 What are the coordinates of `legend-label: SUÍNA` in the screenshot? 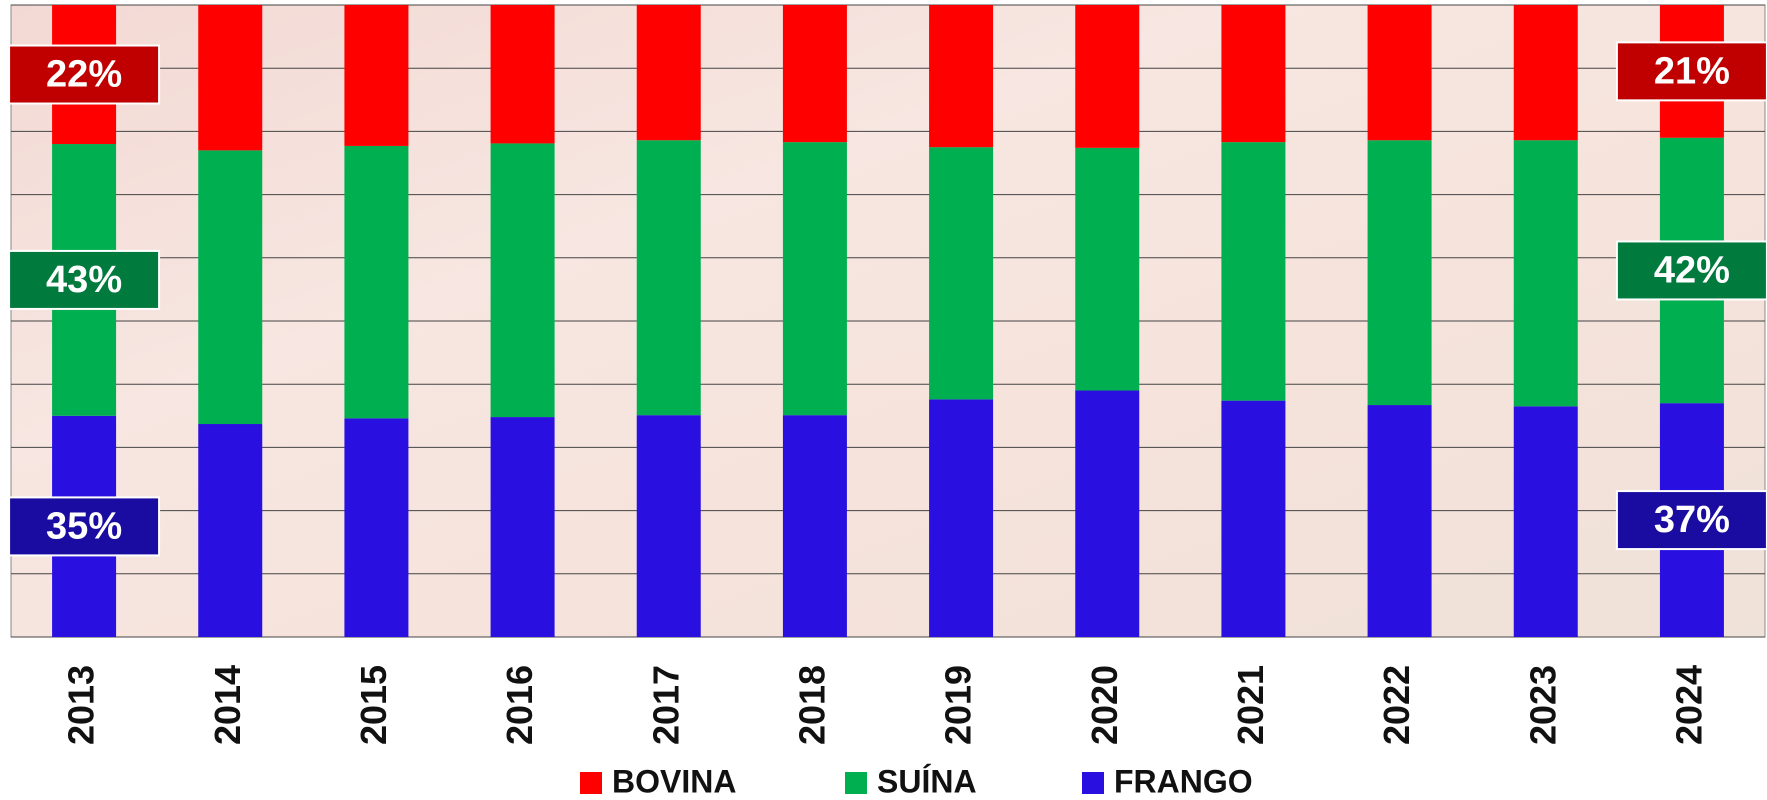 It's located at (927, 781).